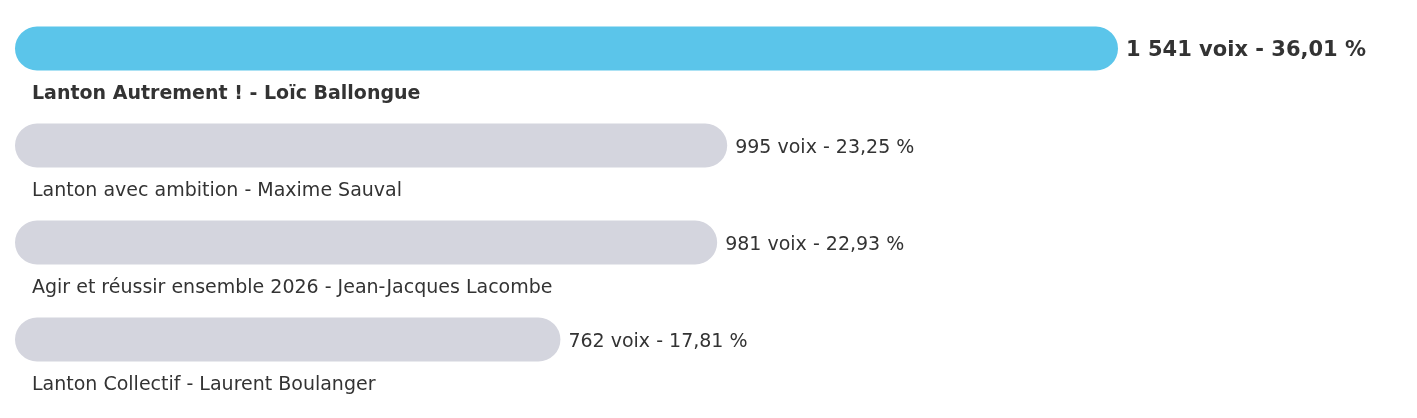 This screenshot has height=418, width=1417. I want to click on data-label: 762 voix - 17,81 %, so click(658, 339).